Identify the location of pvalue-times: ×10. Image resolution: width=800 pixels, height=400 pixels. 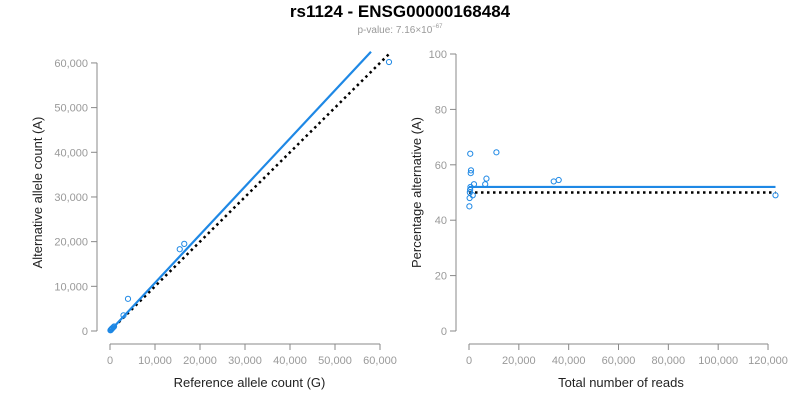
(424, 30).